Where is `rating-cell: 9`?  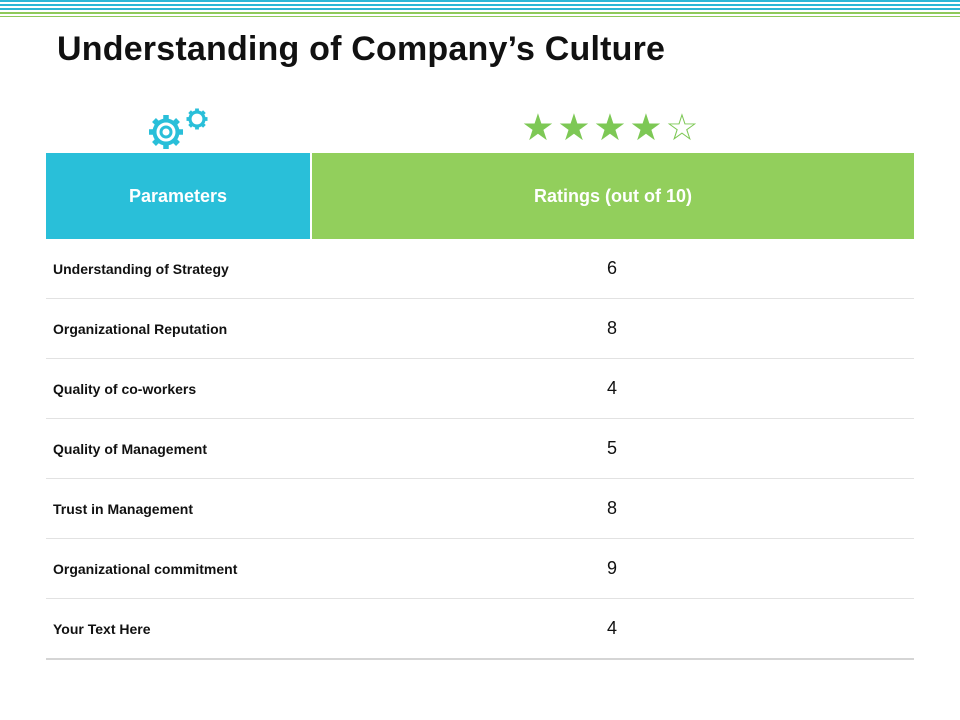
rating-cell: 9 is located at coordinates (611, 568).